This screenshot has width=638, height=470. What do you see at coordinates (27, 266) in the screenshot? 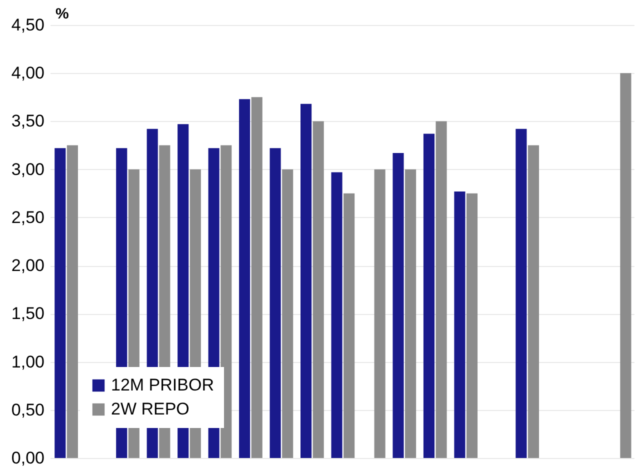
I see `y-tick-label: 2,00` at bounding box center [27, 266].